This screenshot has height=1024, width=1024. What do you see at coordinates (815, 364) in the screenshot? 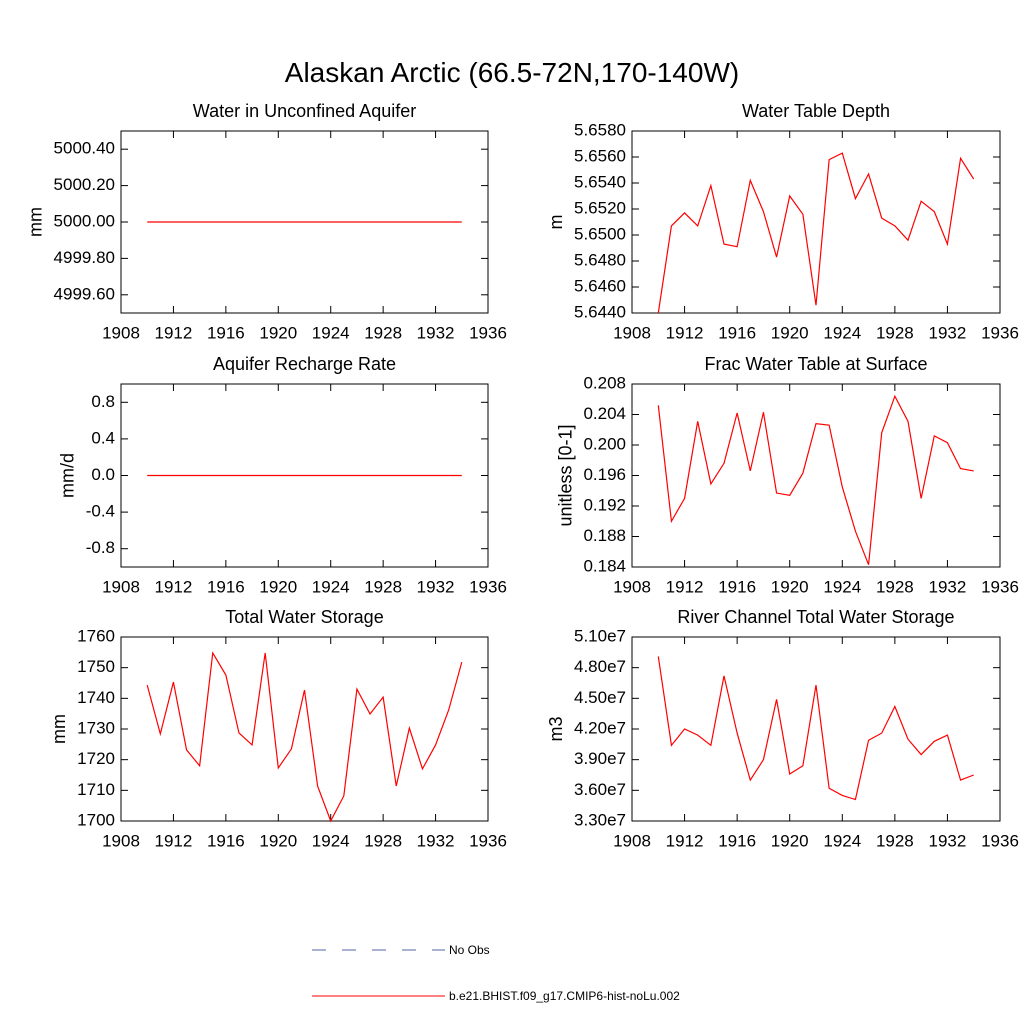
I see `panel-title: Frac Water Table at Surface` at bounding box center [815, 364].